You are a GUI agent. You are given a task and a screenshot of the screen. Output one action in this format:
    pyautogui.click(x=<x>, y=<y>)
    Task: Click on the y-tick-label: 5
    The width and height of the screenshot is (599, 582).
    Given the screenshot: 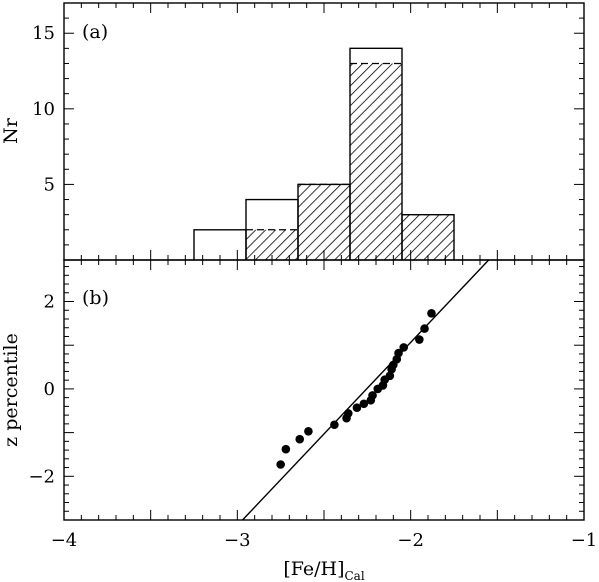 What is the action you would take?
    pyautogui.click(x=49, y=184)
    